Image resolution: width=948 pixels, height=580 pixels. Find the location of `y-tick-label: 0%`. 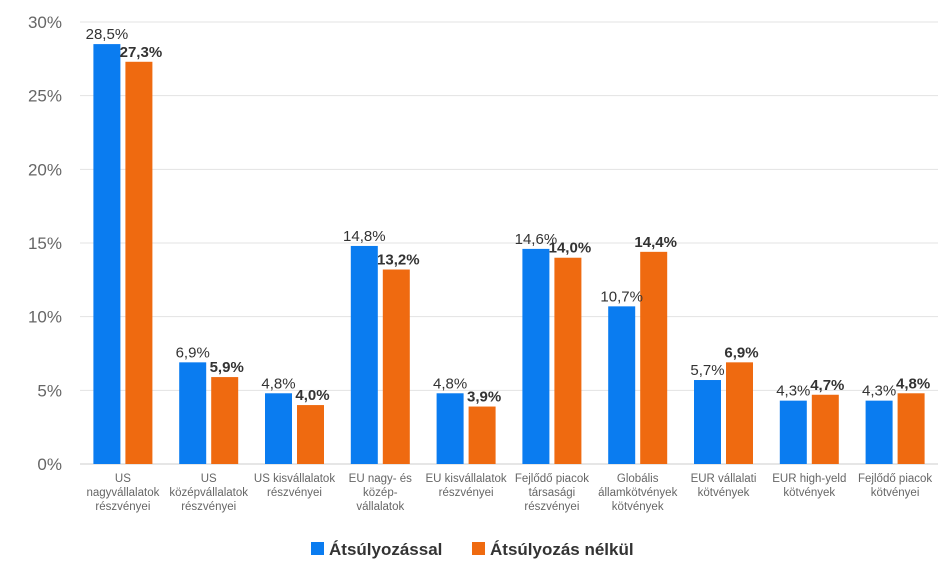

y-tick-label: 0% is located at coordinates (49, 464).